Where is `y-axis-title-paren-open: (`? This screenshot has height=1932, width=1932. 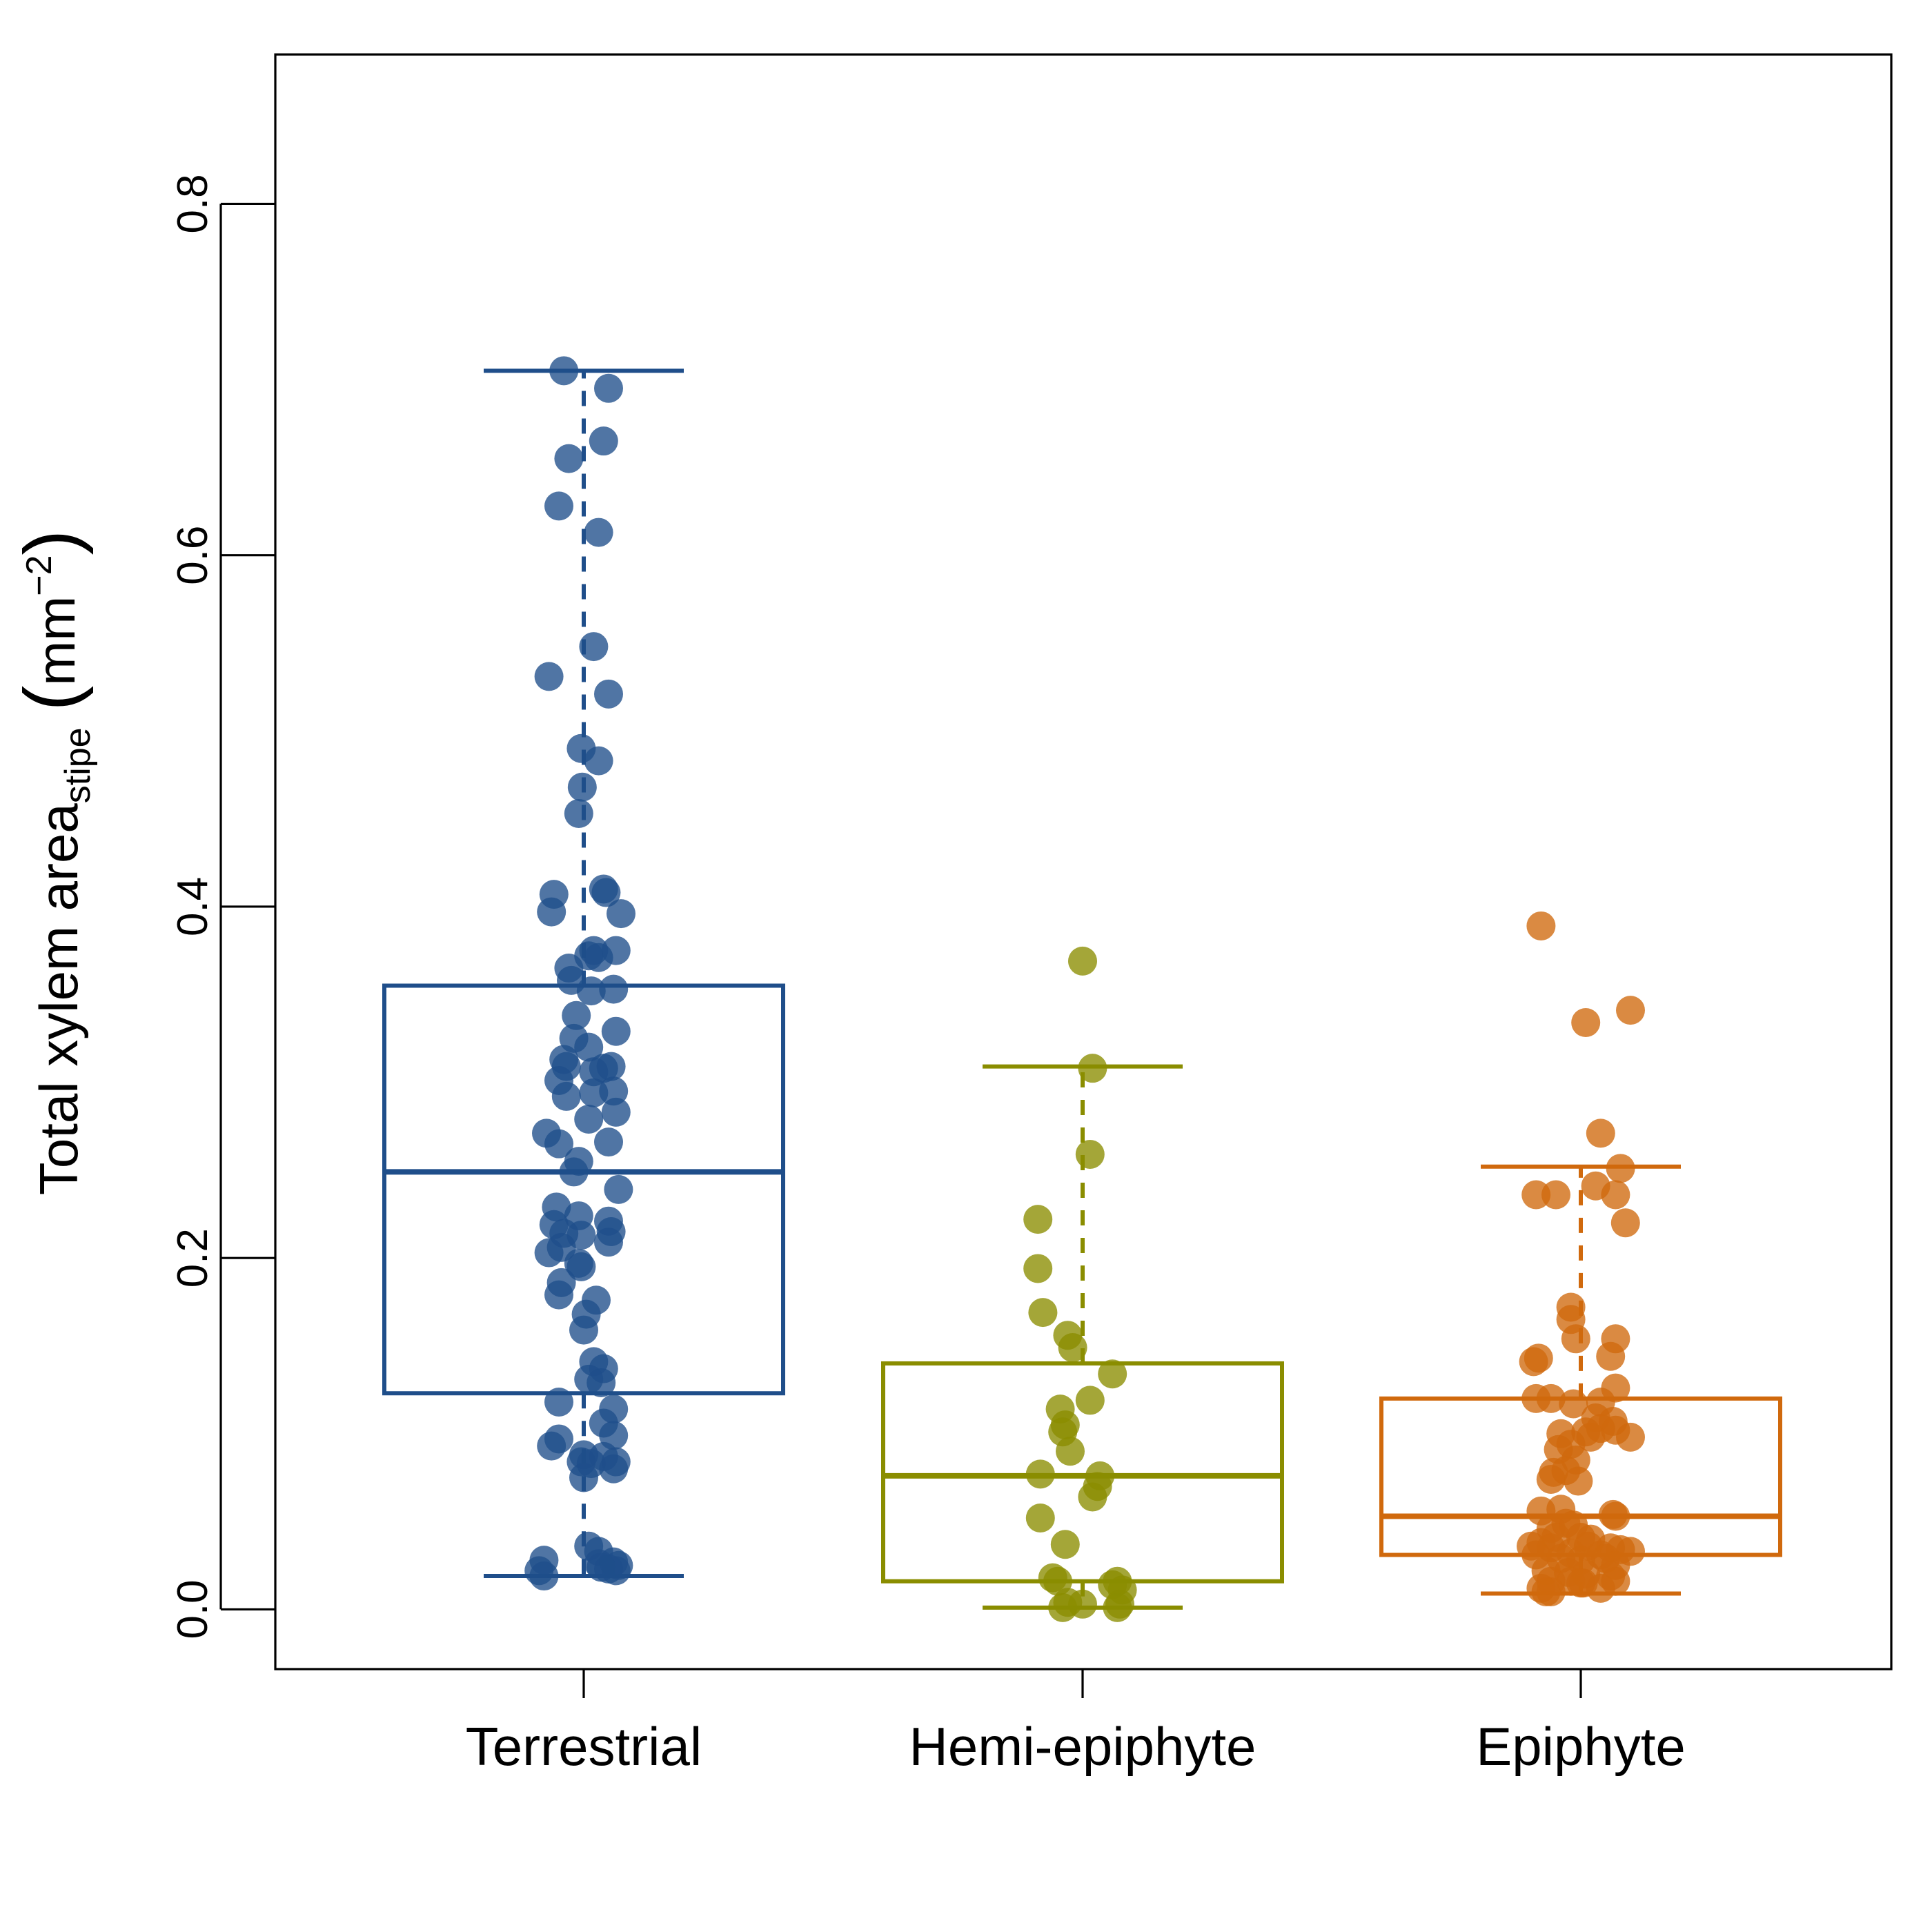 y-axis-title-paren-open: ( is located at coordinates (51, 698).